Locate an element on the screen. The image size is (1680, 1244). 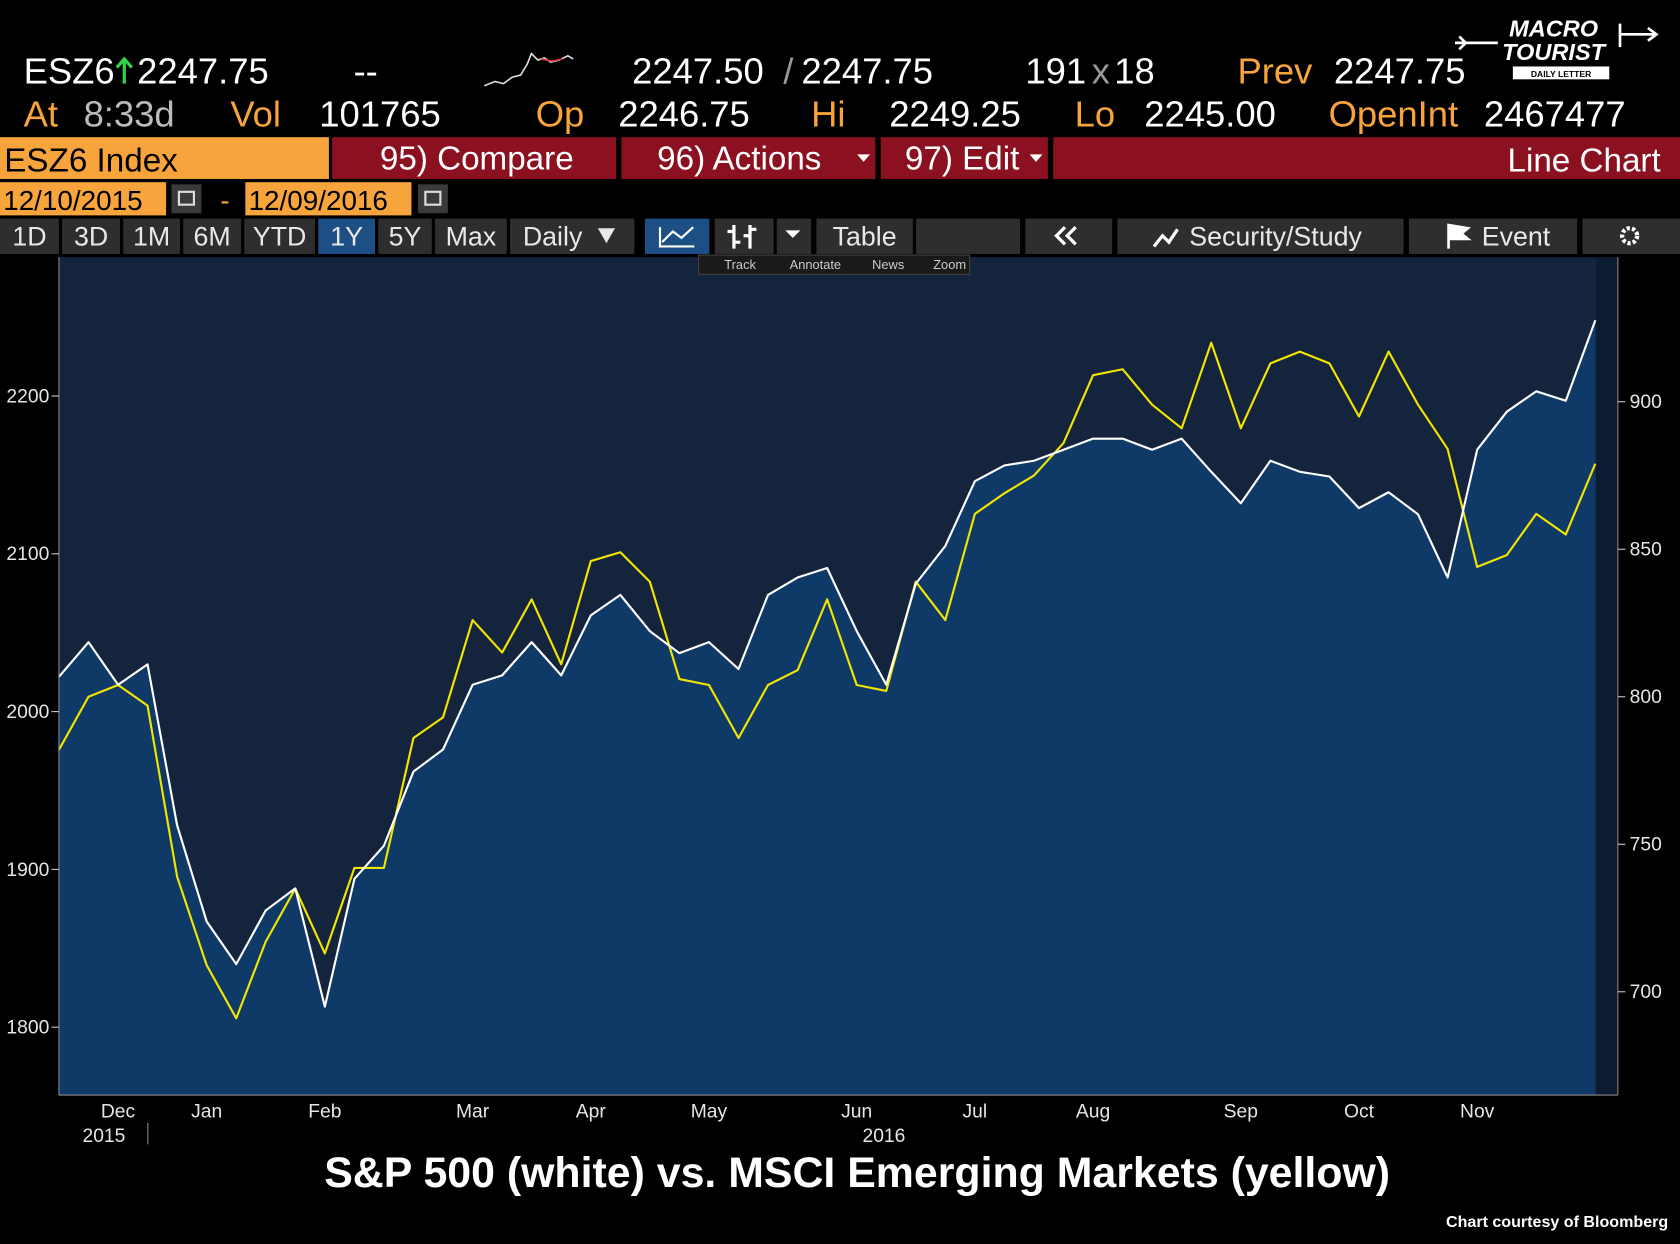
period: YTD is located at coordinates (280, 236).